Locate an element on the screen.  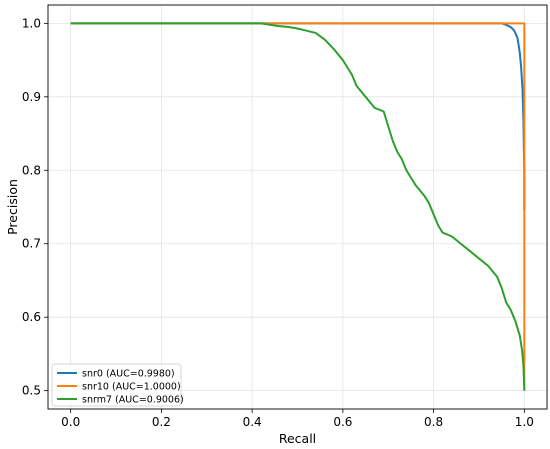
x-tick-label: 0.2 is located at coordinates (161, 422).